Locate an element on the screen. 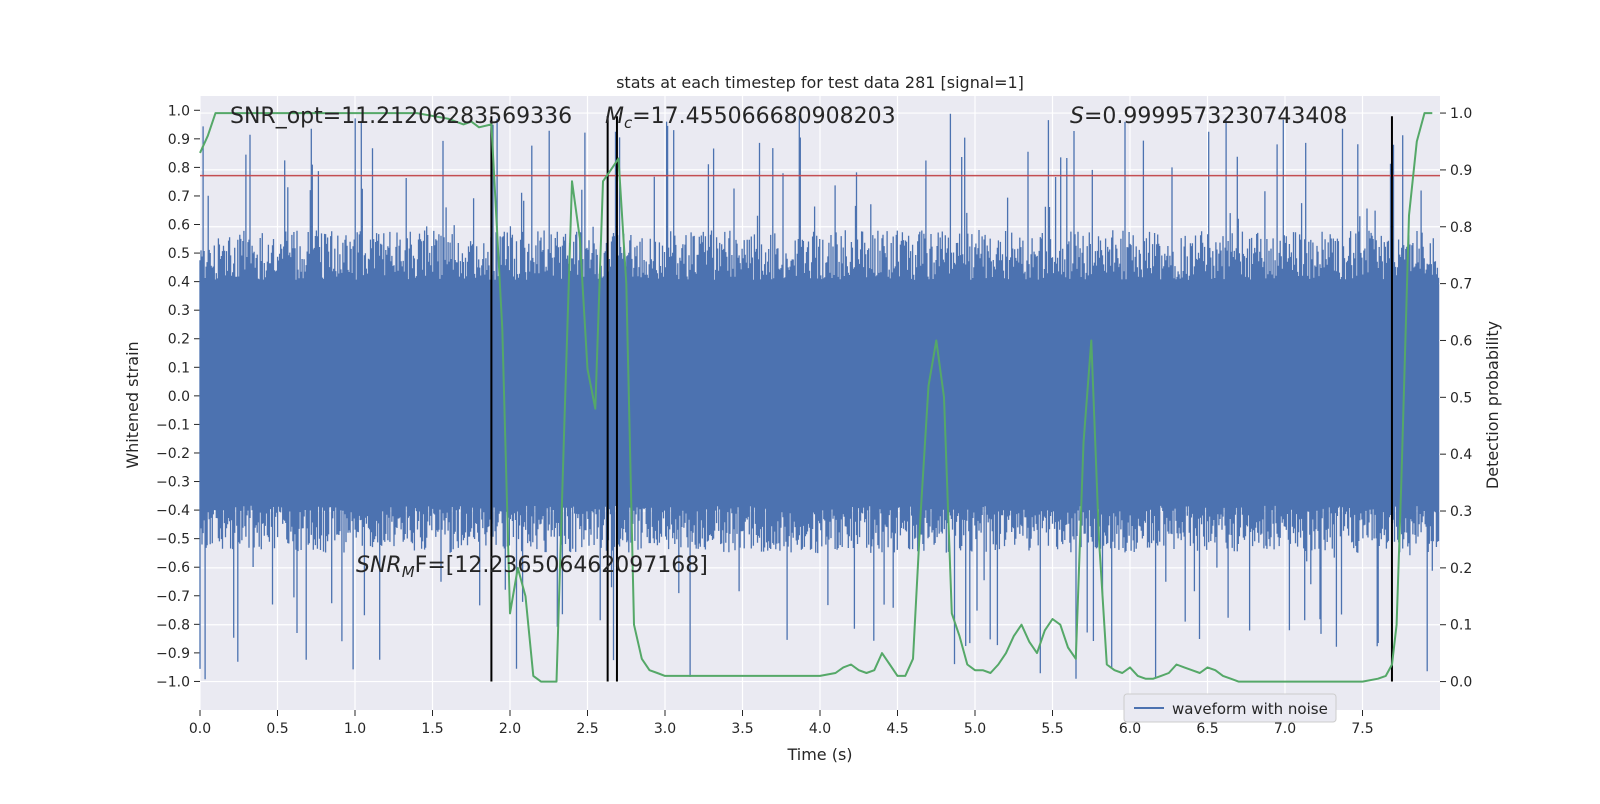 This screenshot has height=804, width=1600. left-tick-label: 0.8 is located at coordinates (179, 168).